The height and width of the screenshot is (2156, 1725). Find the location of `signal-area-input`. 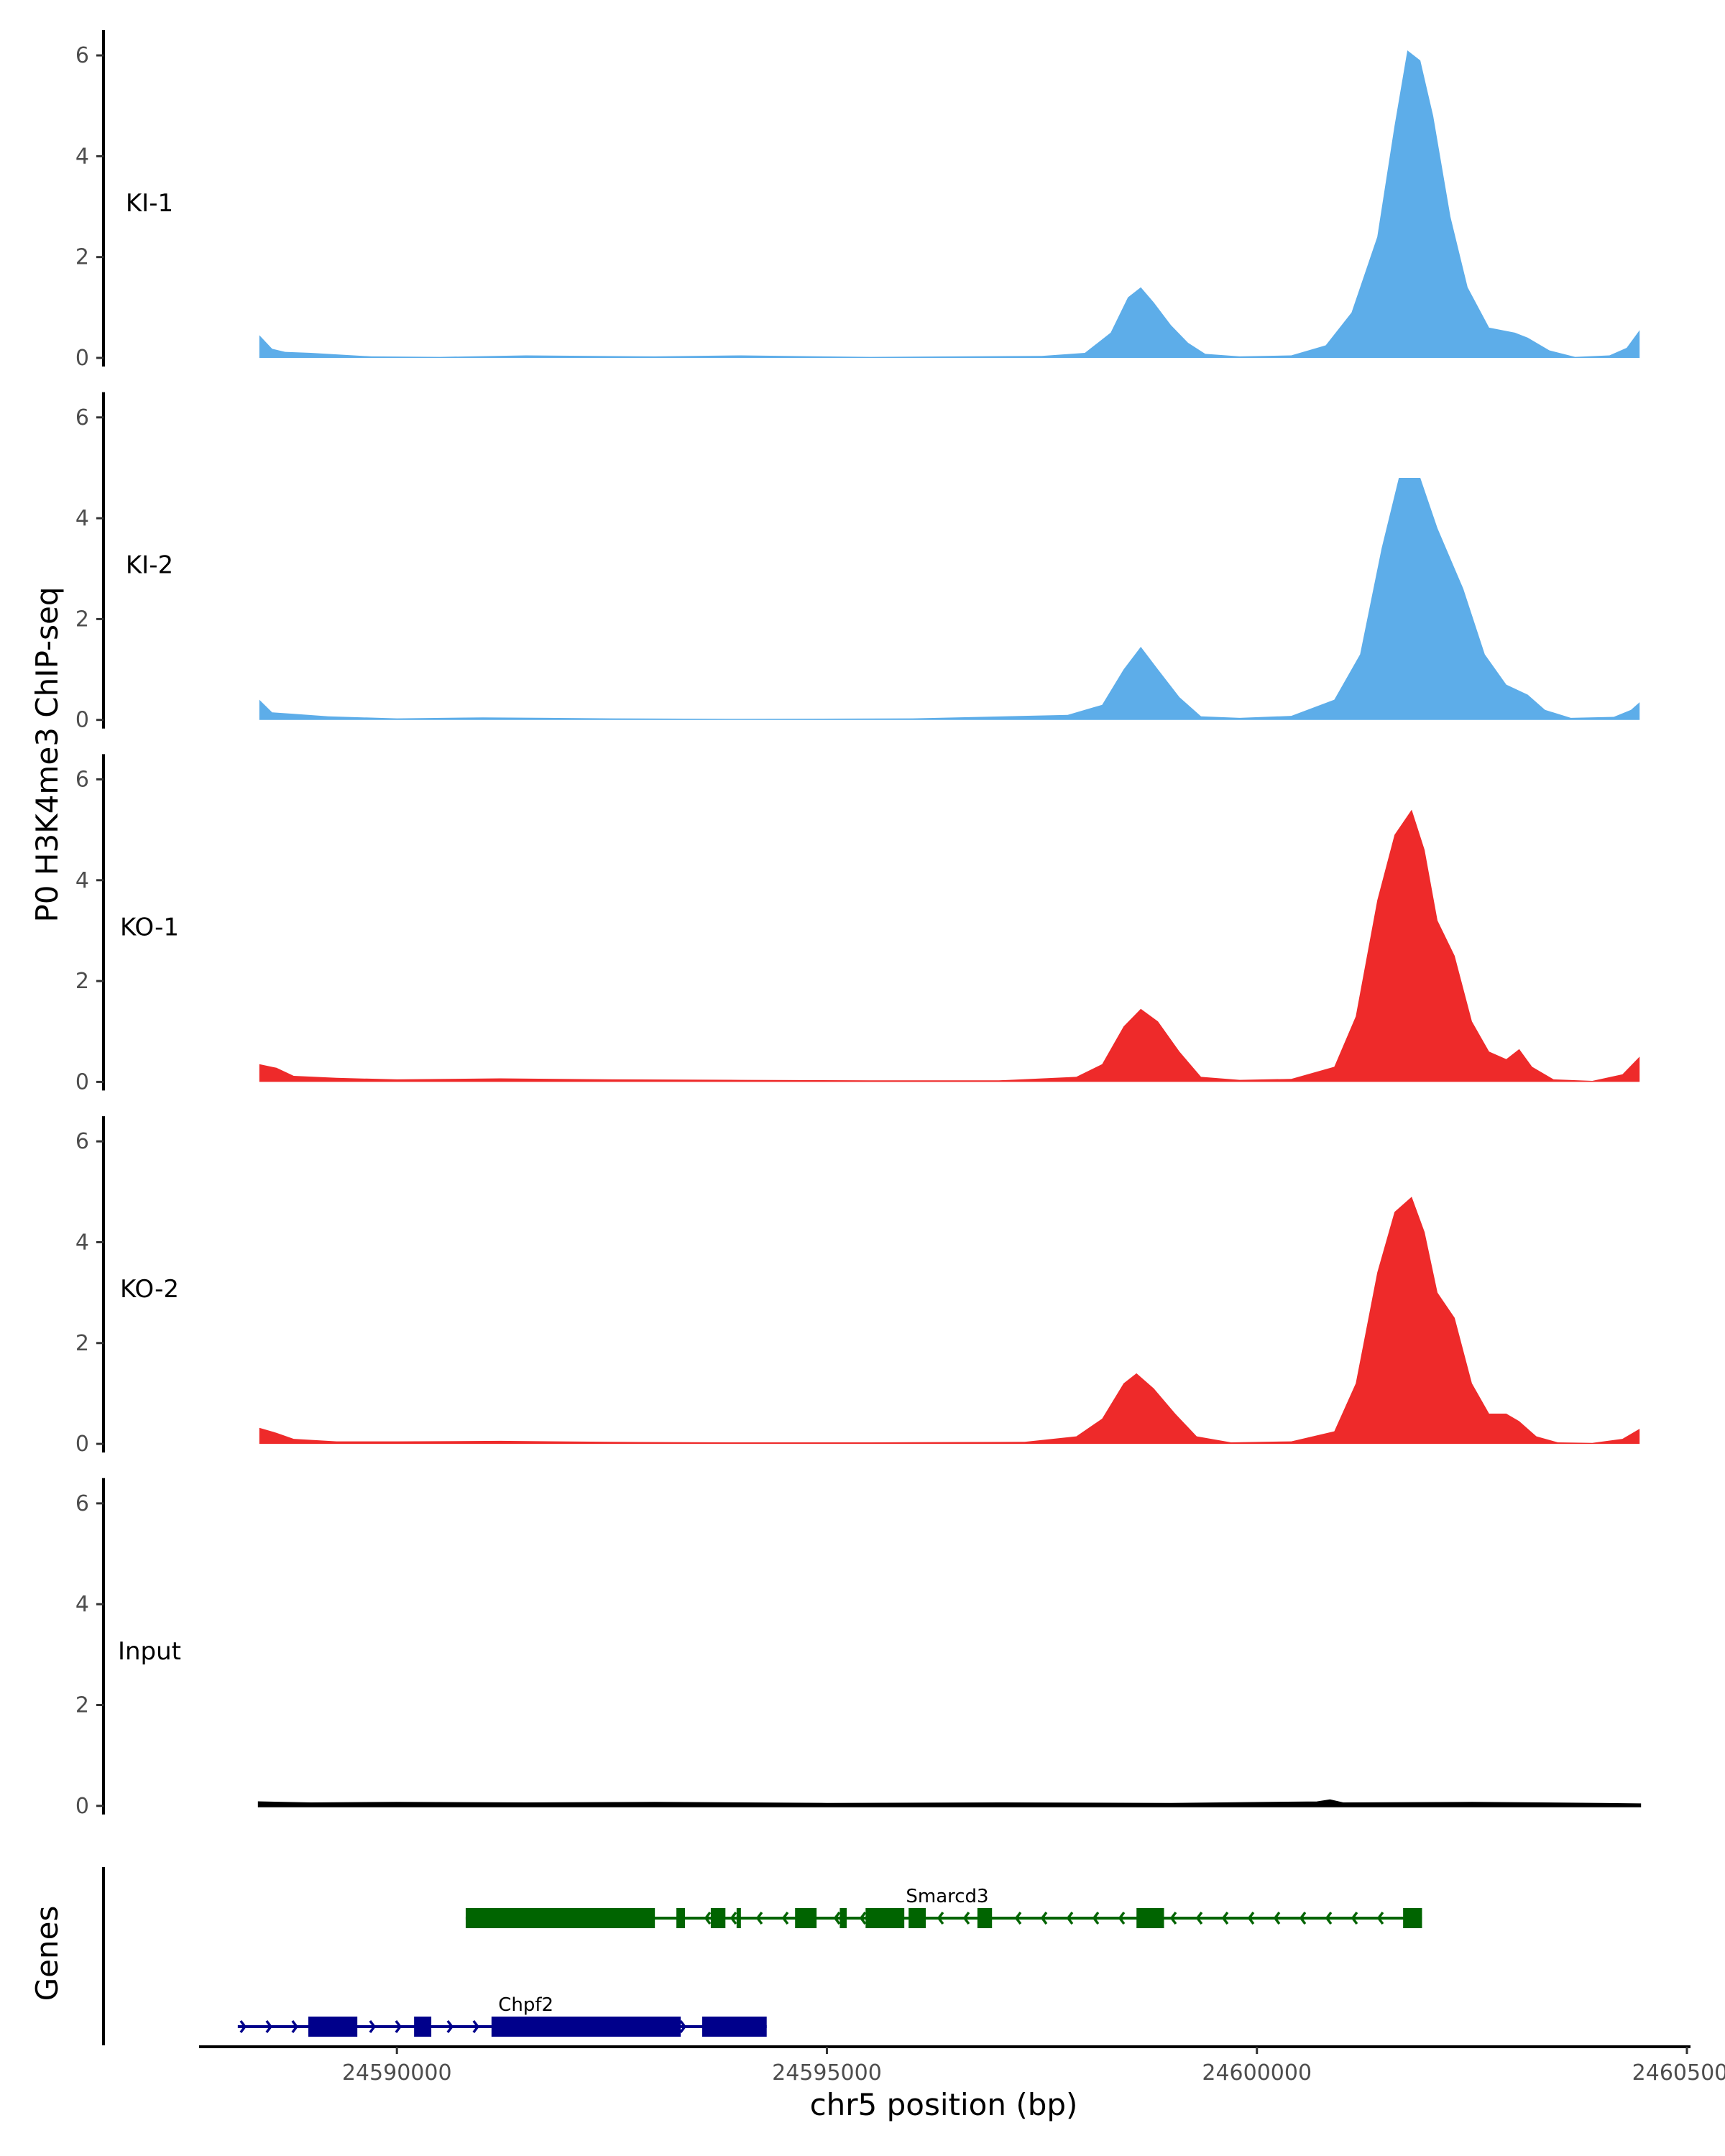

signal-area-input is located at coordinates (949, 1803).